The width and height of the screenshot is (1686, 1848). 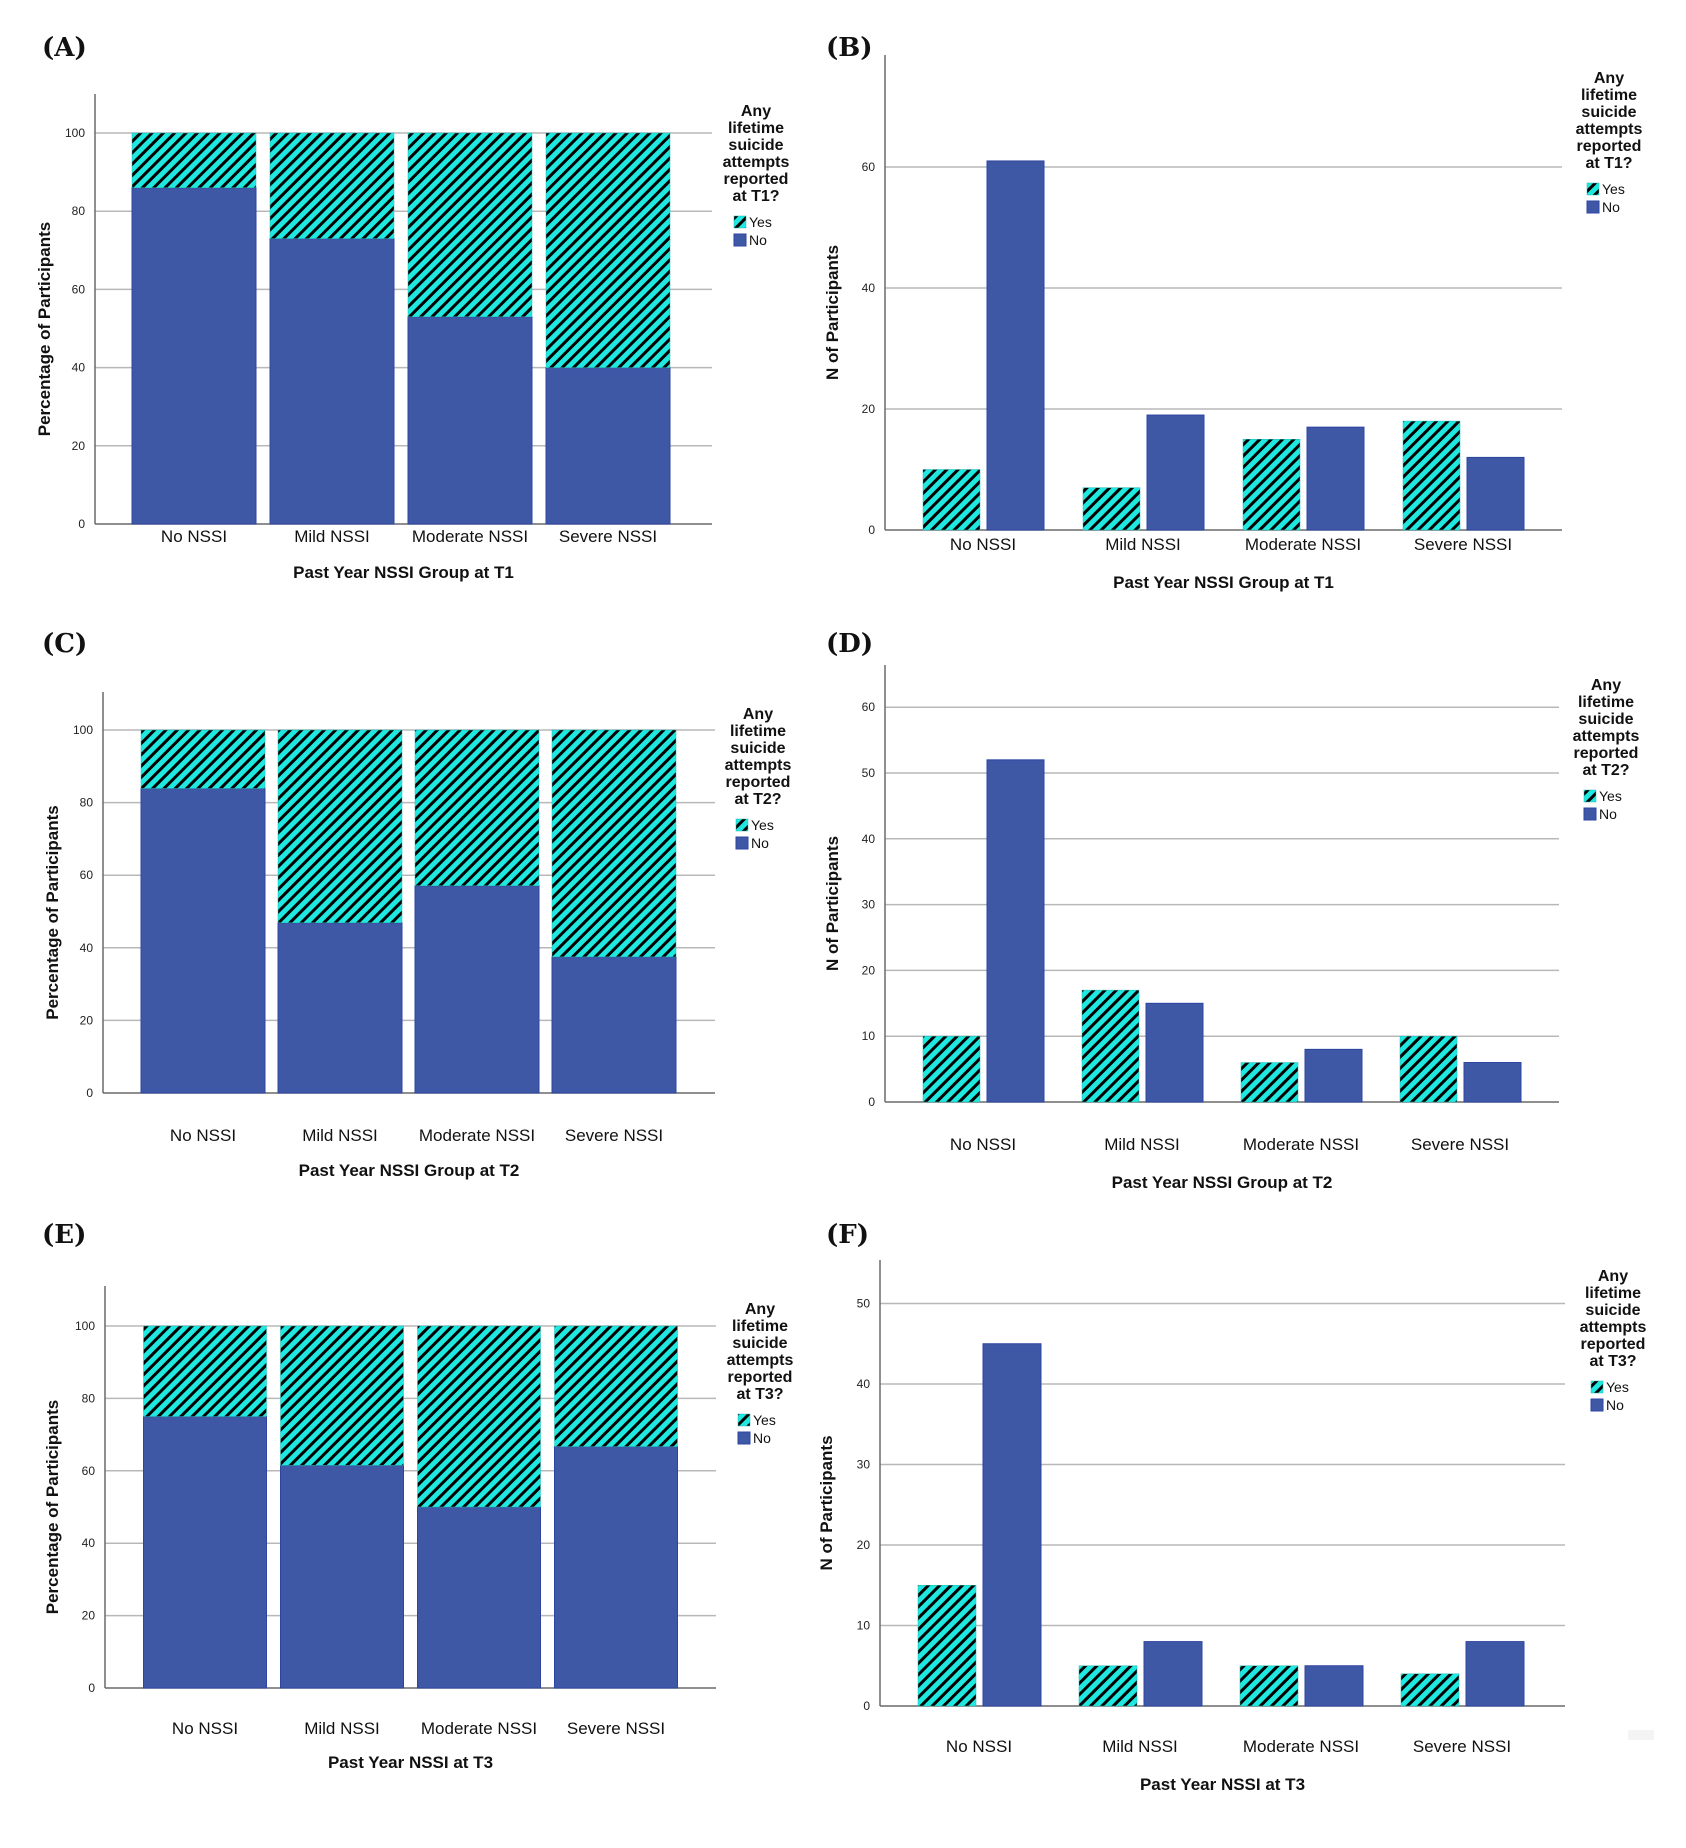 I want to click on y-tick-label: 80, so click(x=79, y=211).